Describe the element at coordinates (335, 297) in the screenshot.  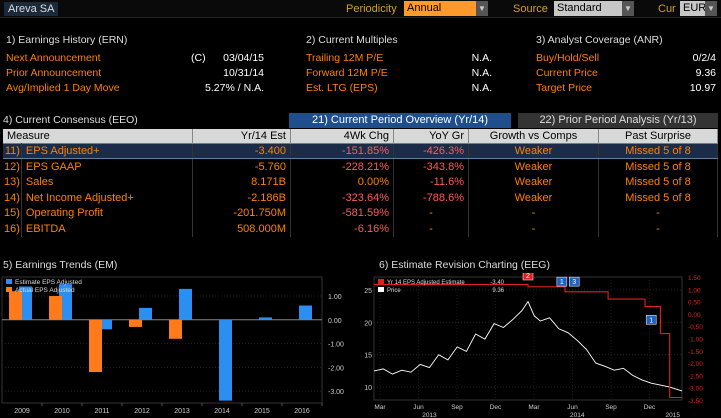
I see `y-tick-label: 1.00` at that location.